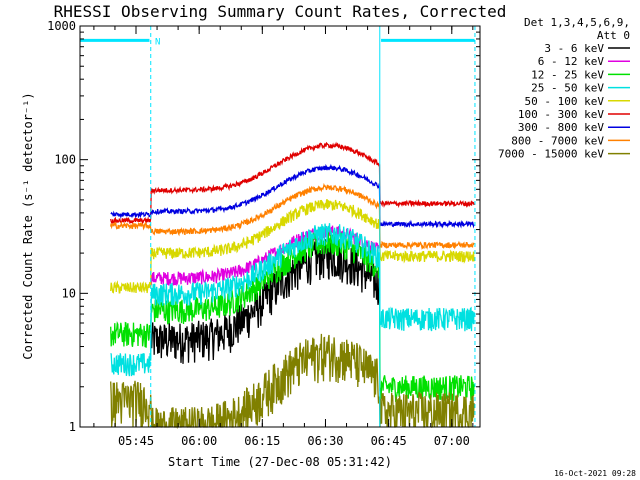 This screenshot has height=480, width=640. I want to click on legend-label: 12 - 25 keV, so click(567, 74).